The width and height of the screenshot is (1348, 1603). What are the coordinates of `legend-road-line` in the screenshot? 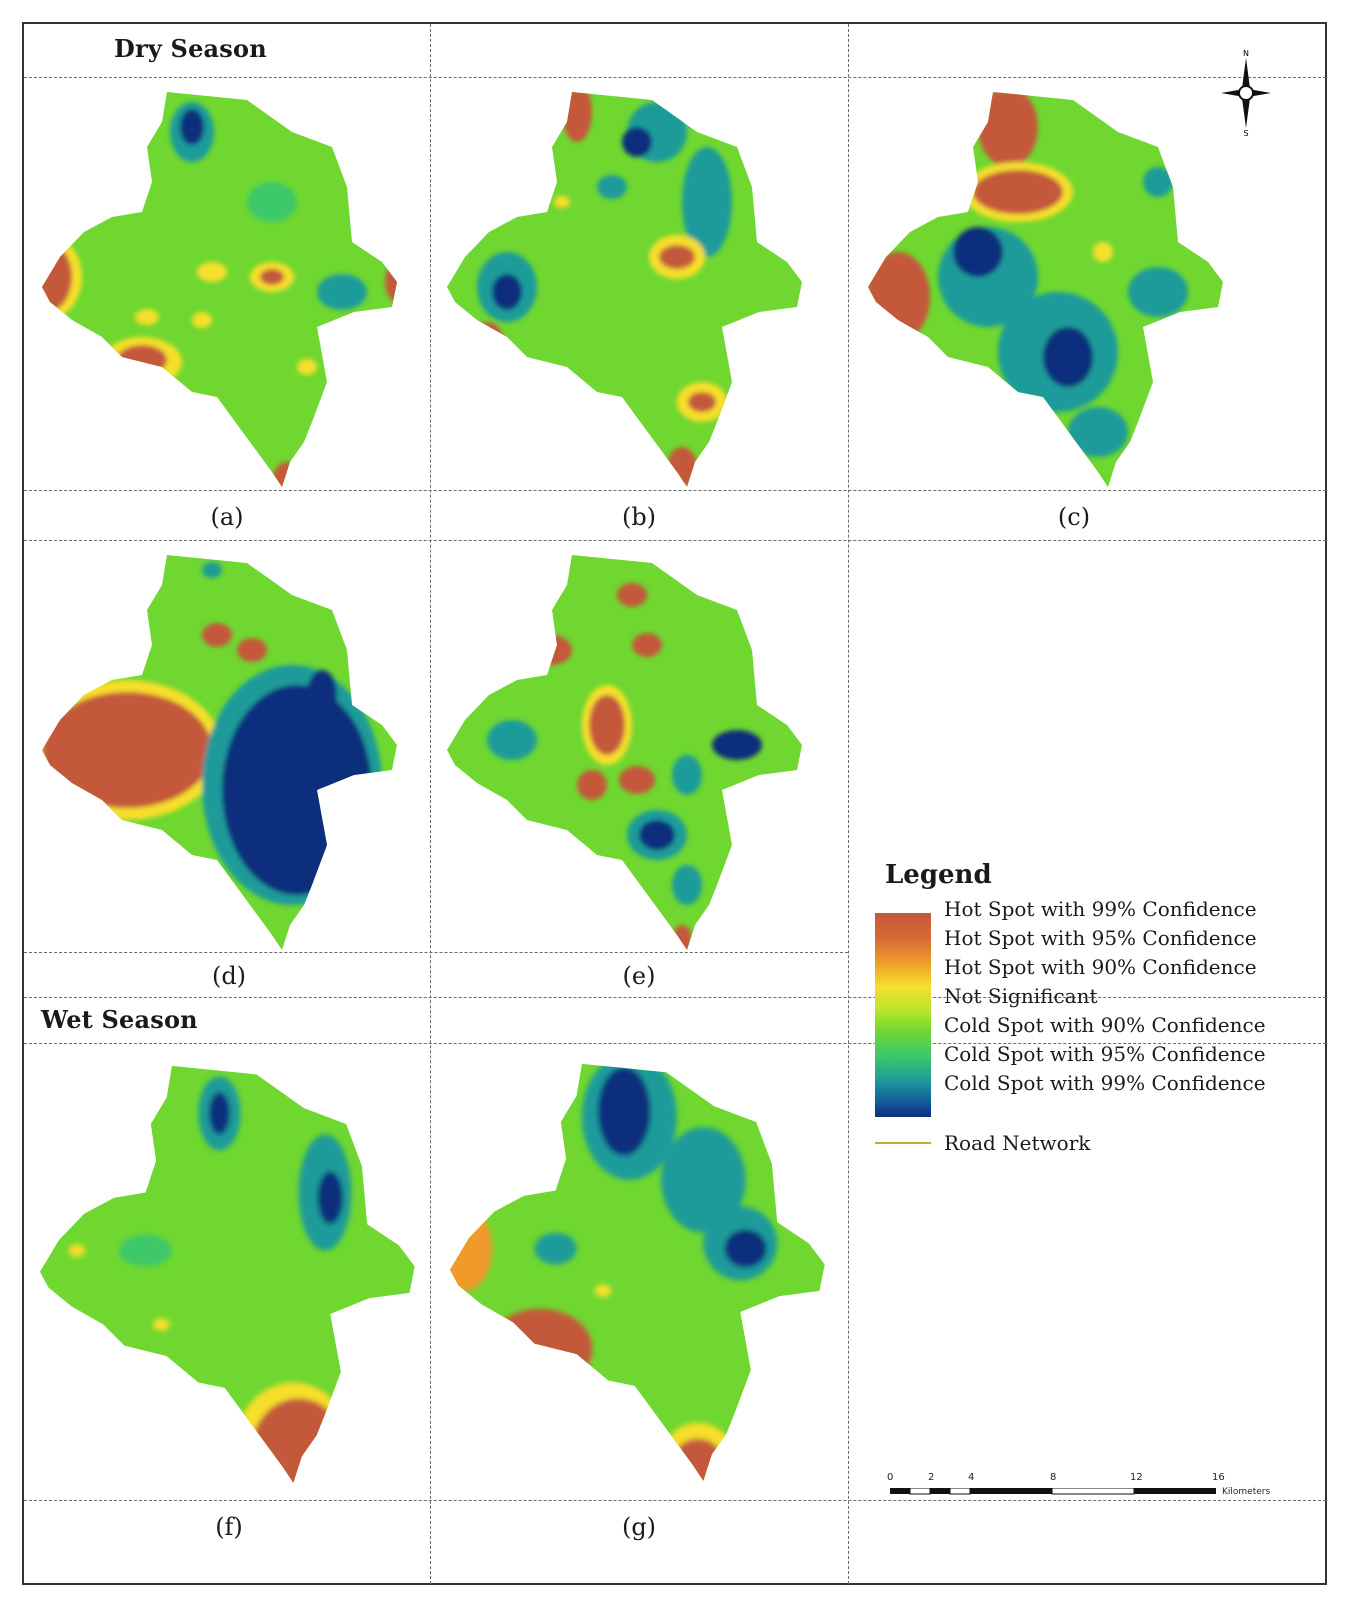 It's located at (903, 1143).